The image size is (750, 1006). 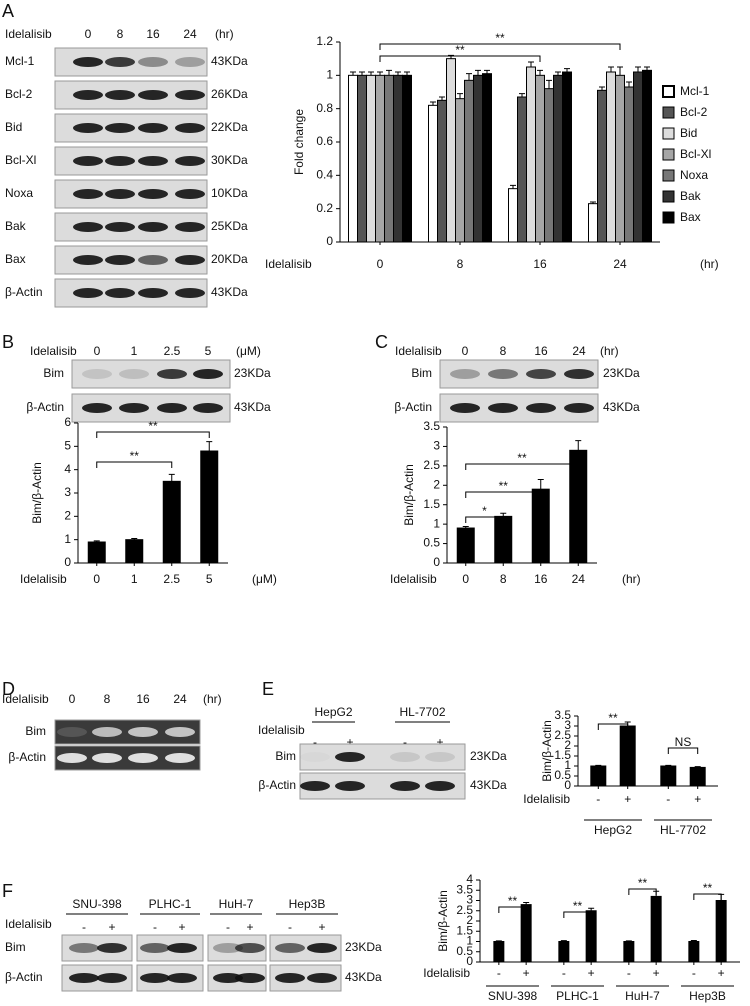 I want to click on y-tick-label: 5, so click(x=67, y=446).